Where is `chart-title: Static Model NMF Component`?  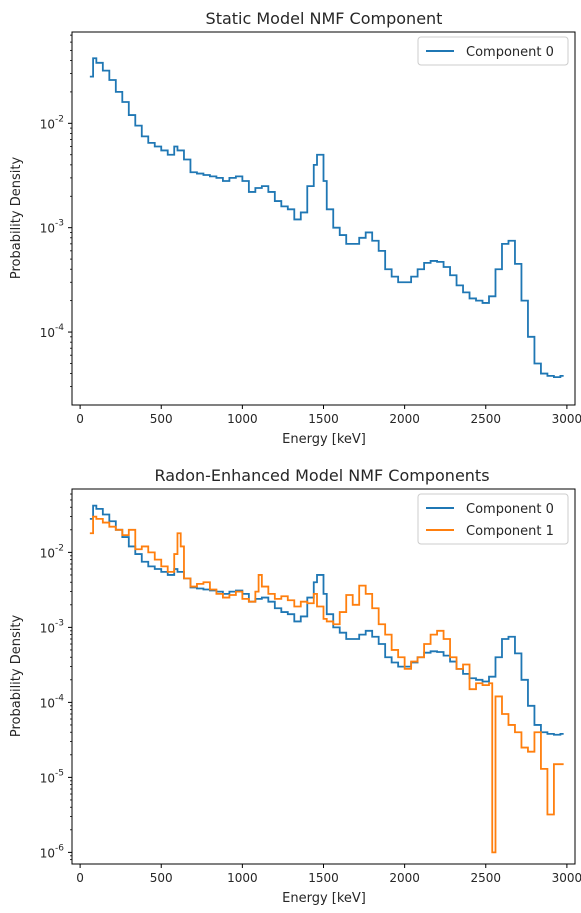 chart-title: Static Model NMF Component is located at coordinates (324, 18).